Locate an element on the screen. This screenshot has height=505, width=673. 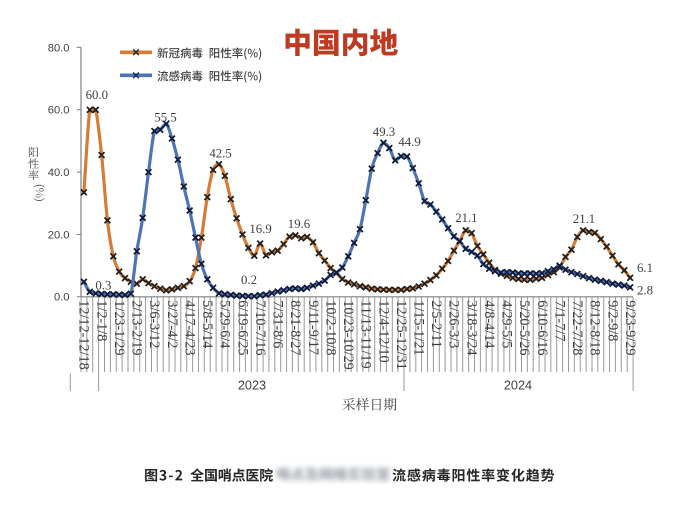
svg-text: 49.3 is located at coordinates (384, 132).